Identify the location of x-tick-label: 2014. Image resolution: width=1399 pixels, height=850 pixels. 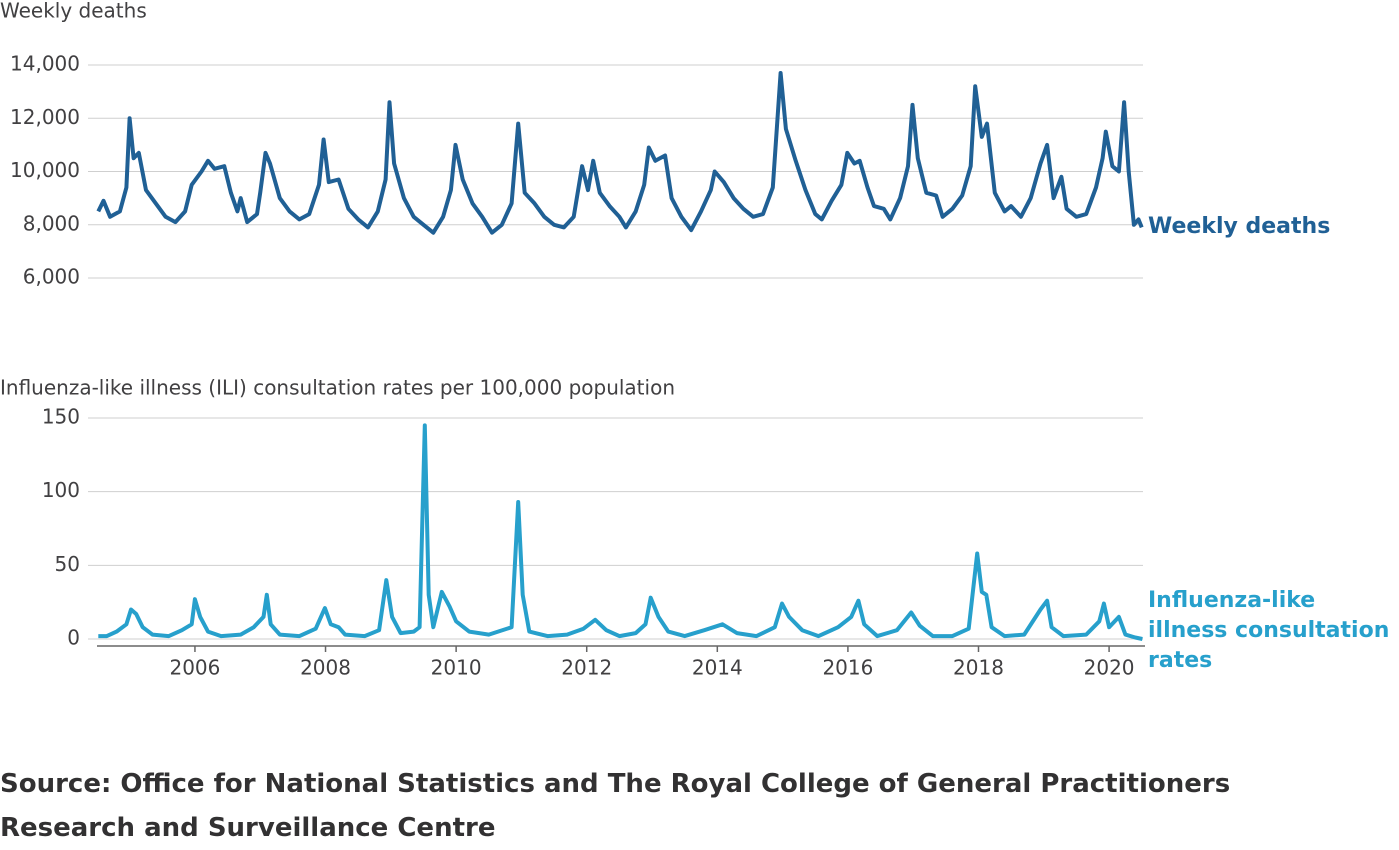
(717, 668).